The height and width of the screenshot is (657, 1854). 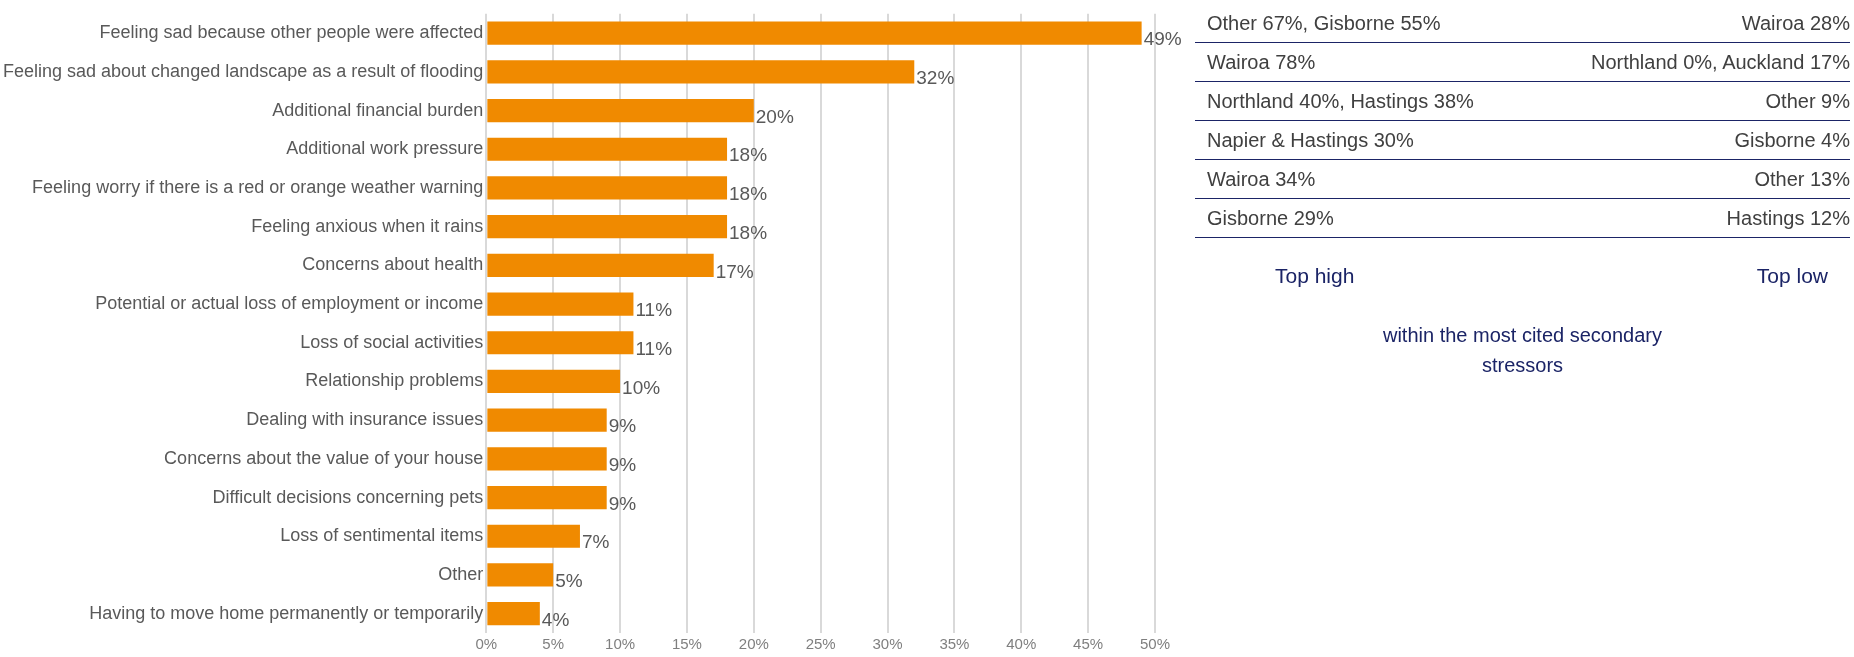 I want to click on y-tick-label: Feeling sad about changed landscape as a result of flooding, so click(x=243, y=70).